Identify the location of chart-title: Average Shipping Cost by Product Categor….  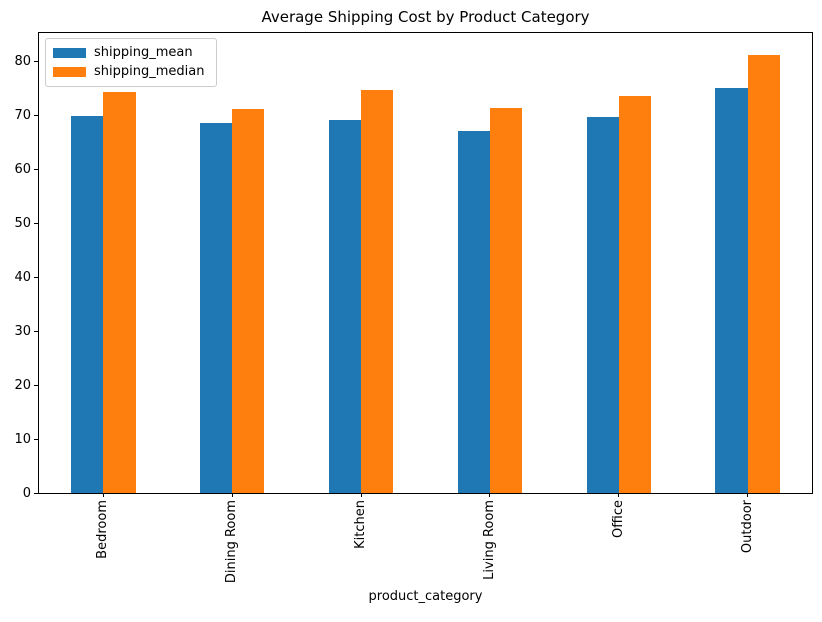
(425, 17).